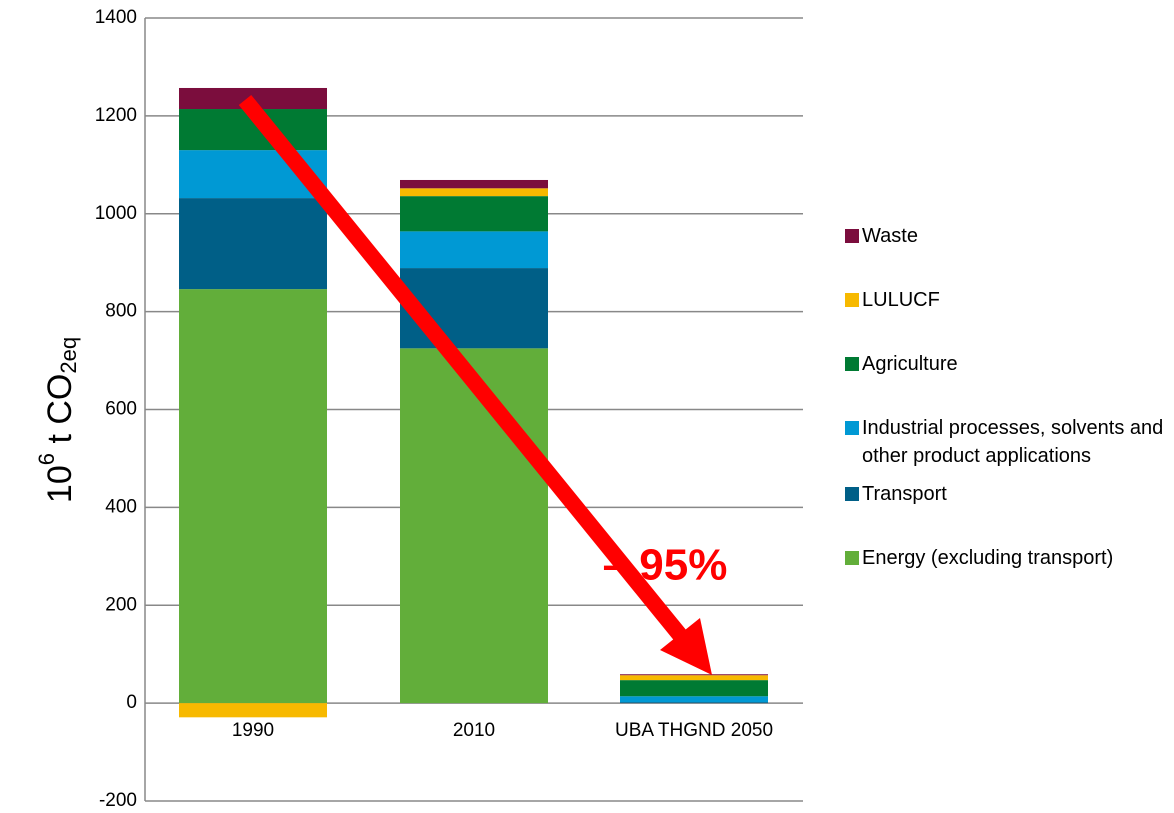  I want to click on annotation: – 95%, so click(665, 565).